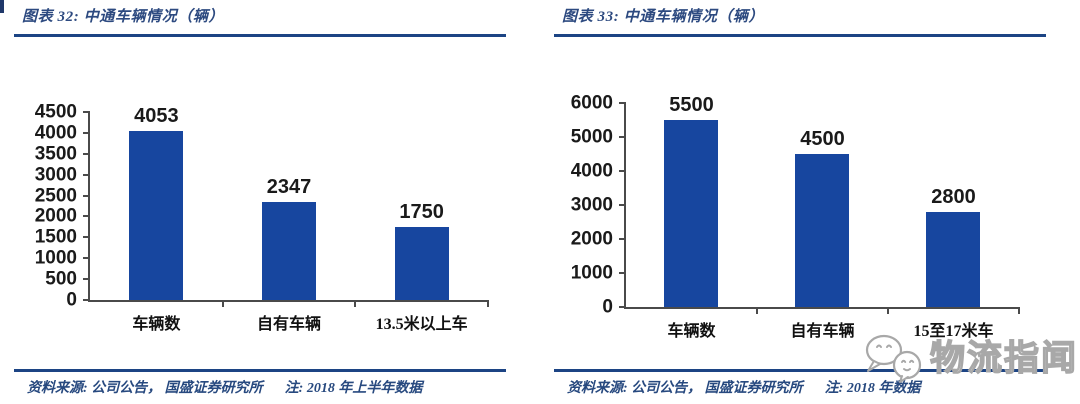  I want to click on source-note: 资料来源: 公司公告， 国盛证券研究所 注: 2018 年数据, so click(743, 387).